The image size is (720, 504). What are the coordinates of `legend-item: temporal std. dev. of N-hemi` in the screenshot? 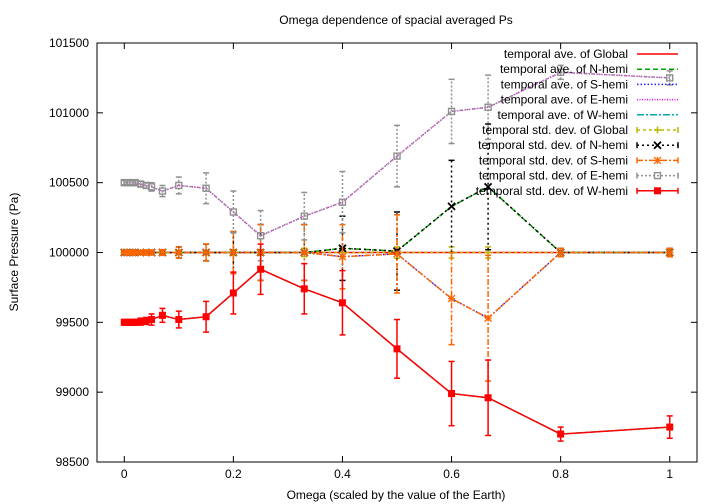 It's located at (578, 145).